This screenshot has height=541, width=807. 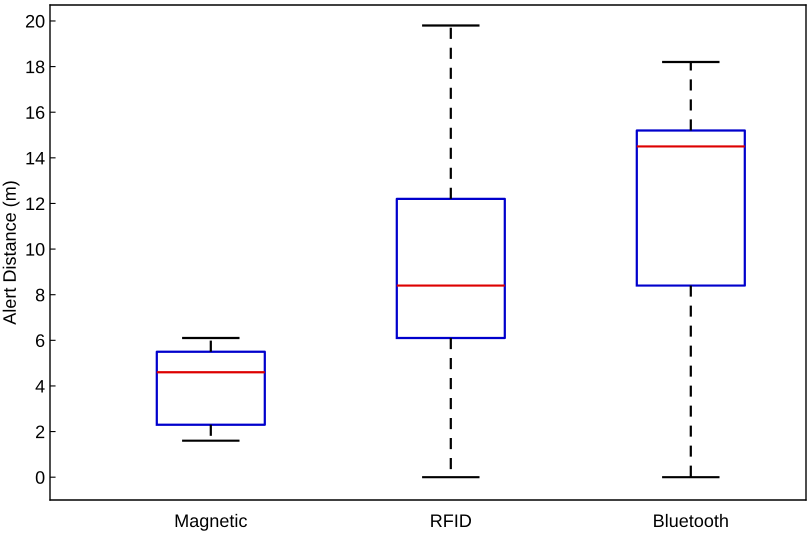 What do you see at coordinates (40, 341) in the screenshot?
I see `y-tick-label: 6` at bounding box center [40, 341].